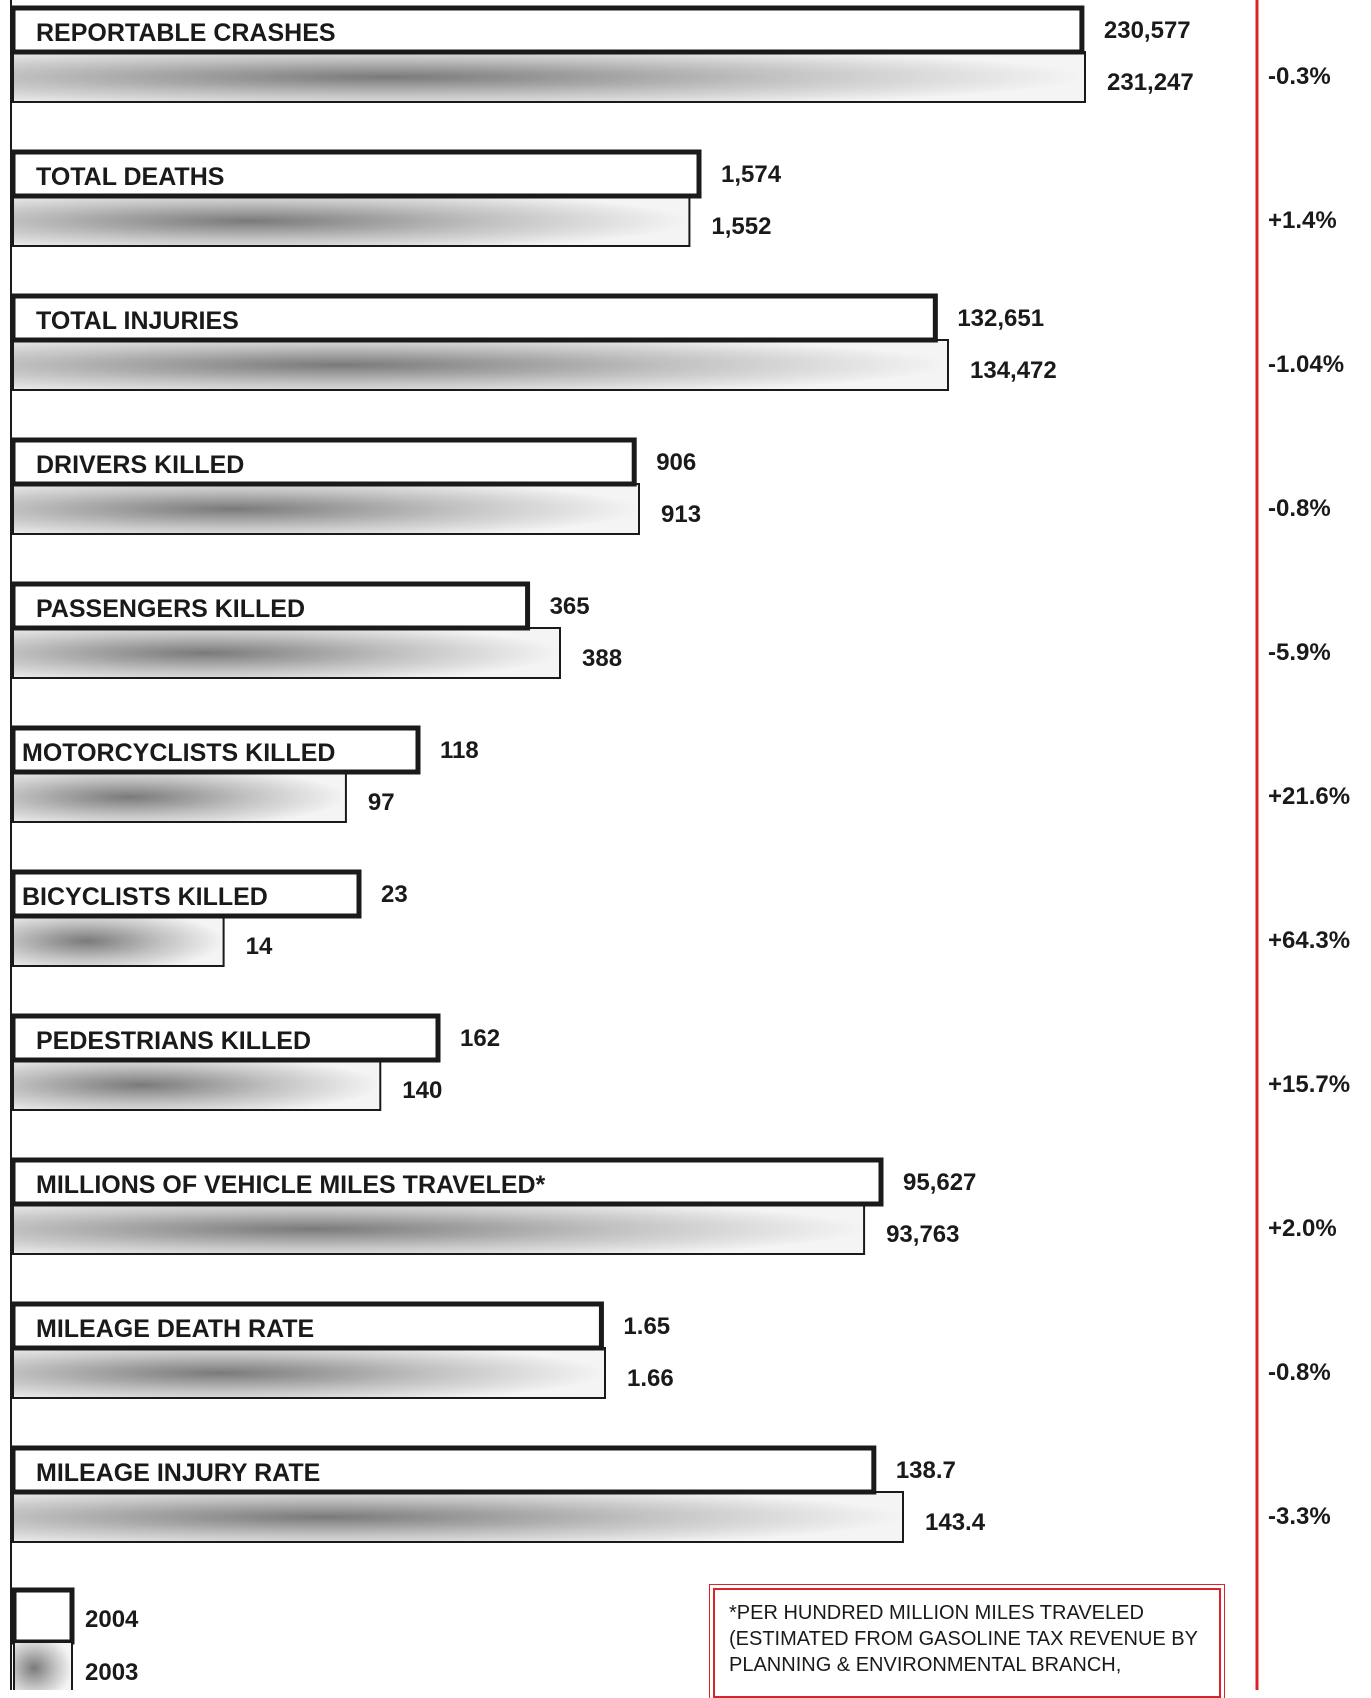 Image resolution: width=1371 pixels, height=1698 pixels. I want to click on percent-change-label: -0.3%, so click(1299, 76).